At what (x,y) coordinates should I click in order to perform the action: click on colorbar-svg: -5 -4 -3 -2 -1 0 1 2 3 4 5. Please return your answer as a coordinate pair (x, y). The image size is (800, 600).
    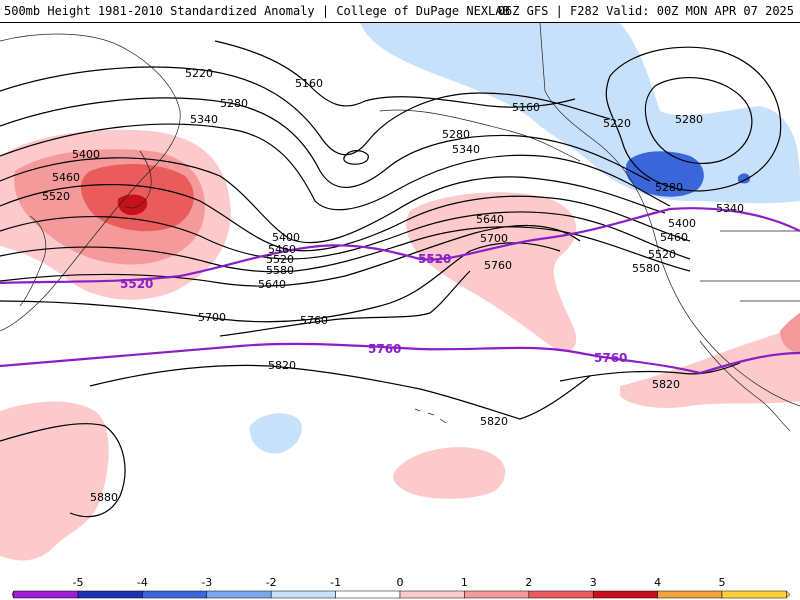
    Looking at the image, I should click on (401, 587).